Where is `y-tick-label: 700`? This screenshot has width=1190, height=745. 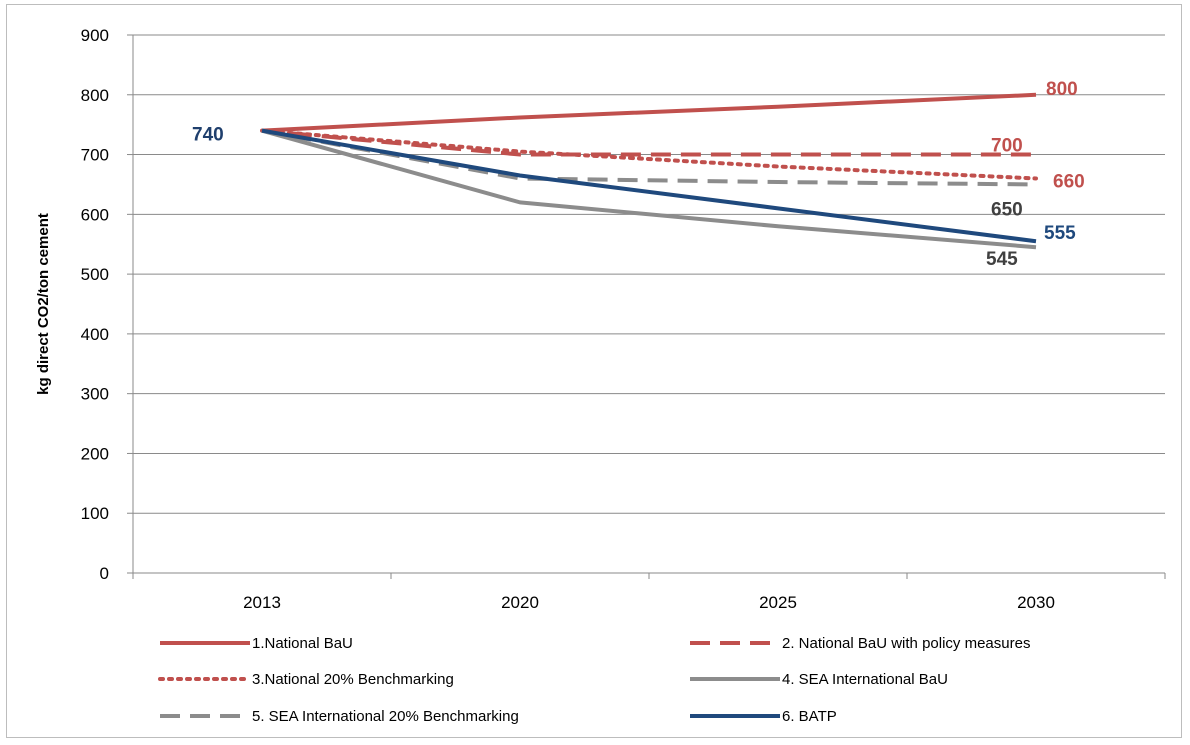 y-tick-label: 700 is located at coordinates (95, 155).